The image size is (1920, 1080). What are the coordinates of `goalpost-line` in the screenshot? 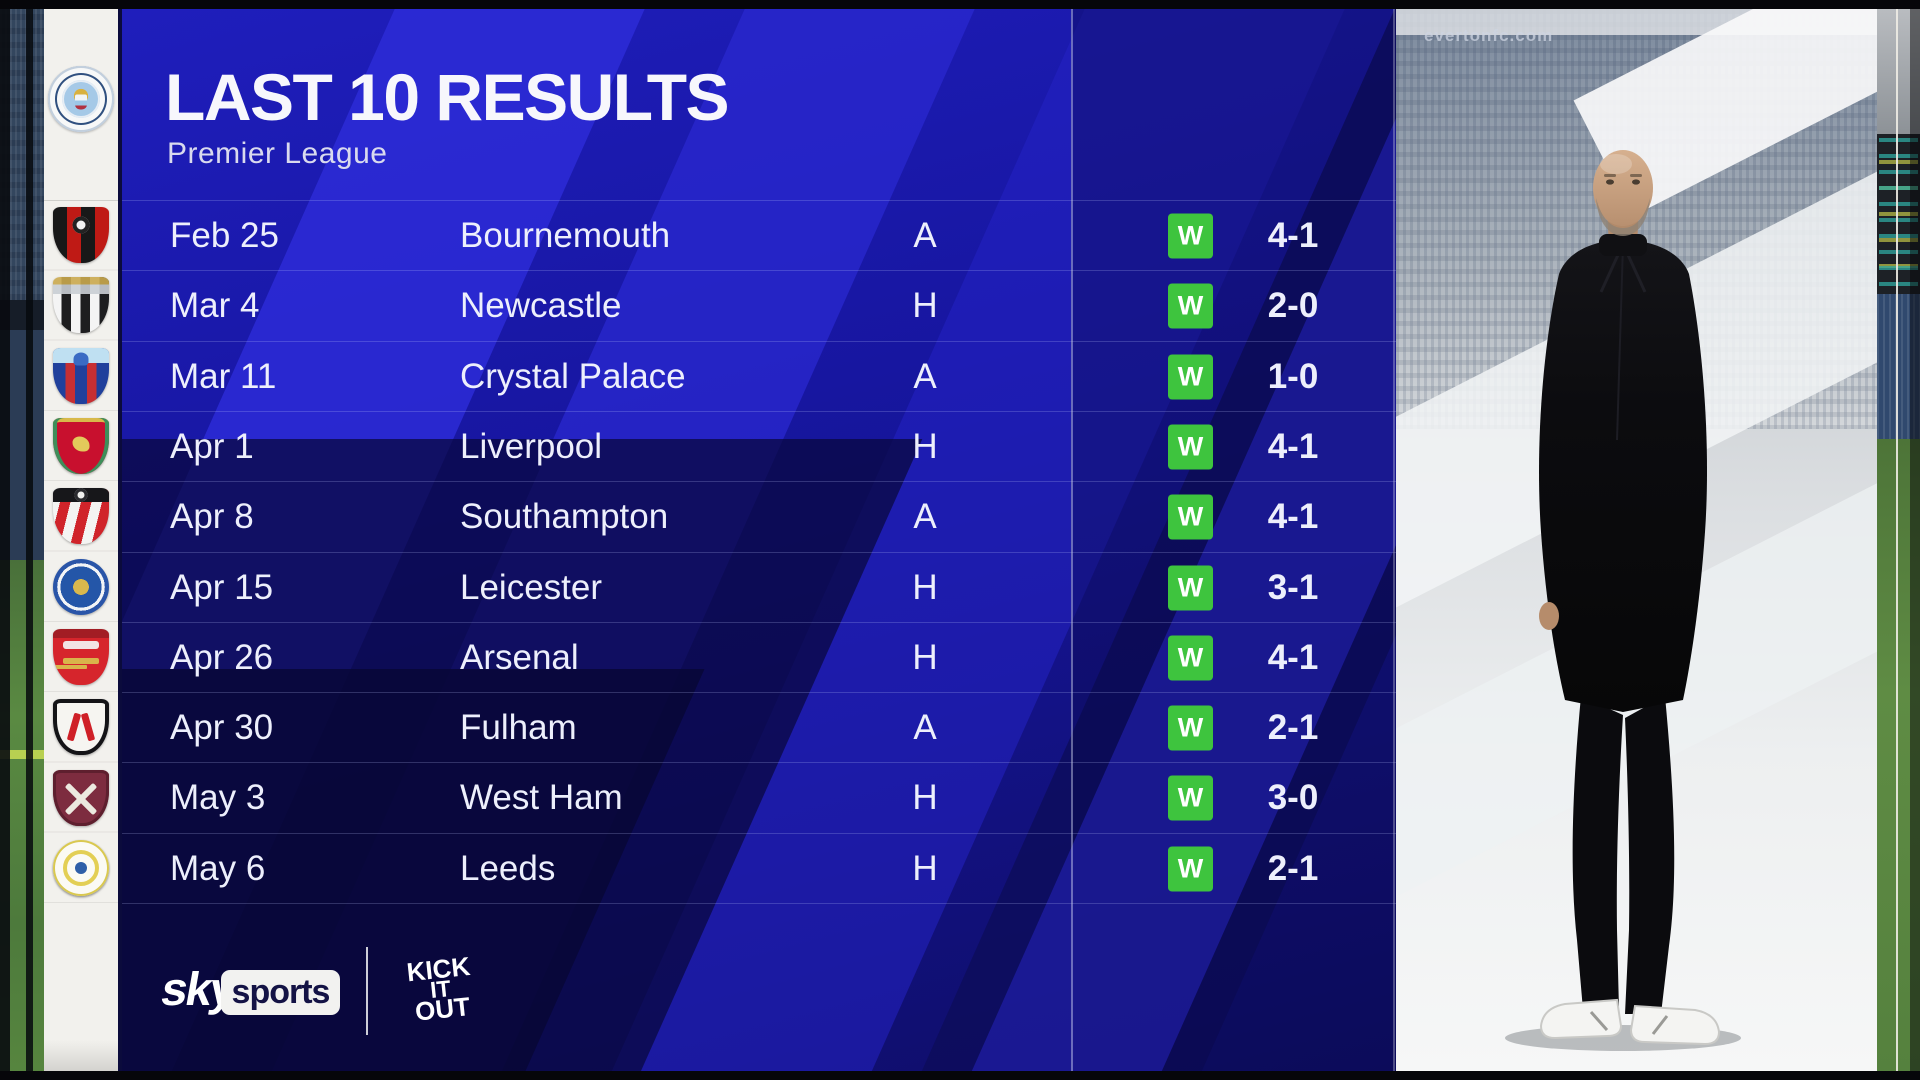 It's located at (29, 540).